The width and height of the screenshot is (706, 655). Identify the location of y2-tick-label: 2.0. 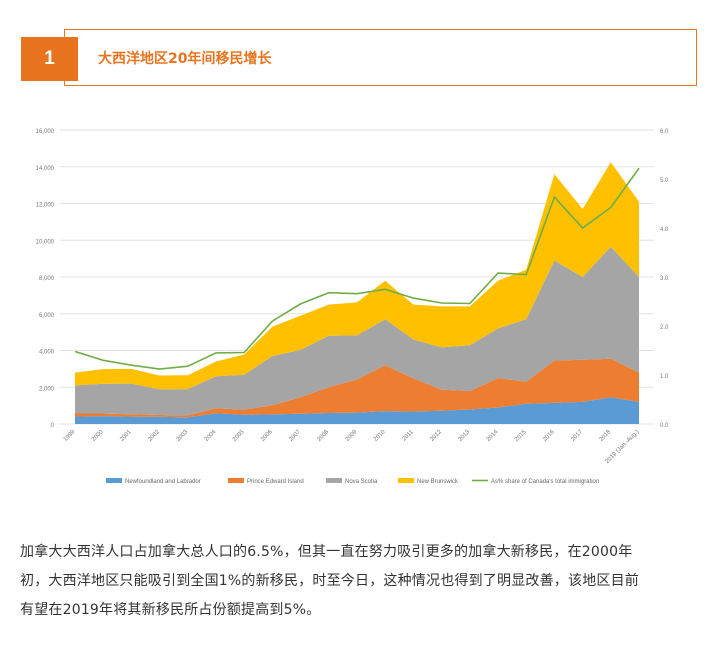
(664, 328).